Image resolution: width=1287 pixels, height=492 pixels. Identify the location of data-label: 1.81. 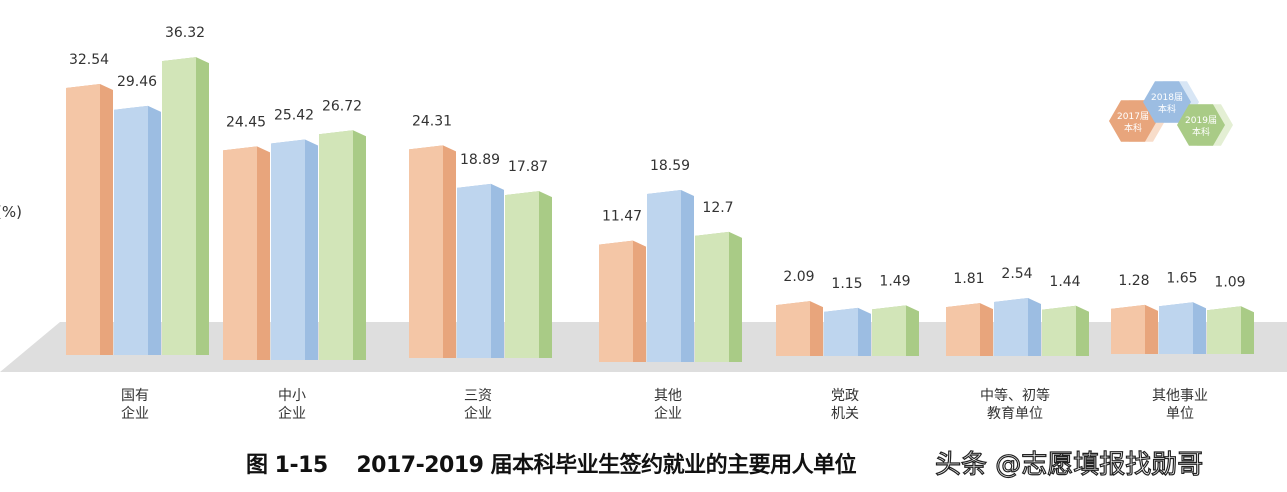
(968, 279).